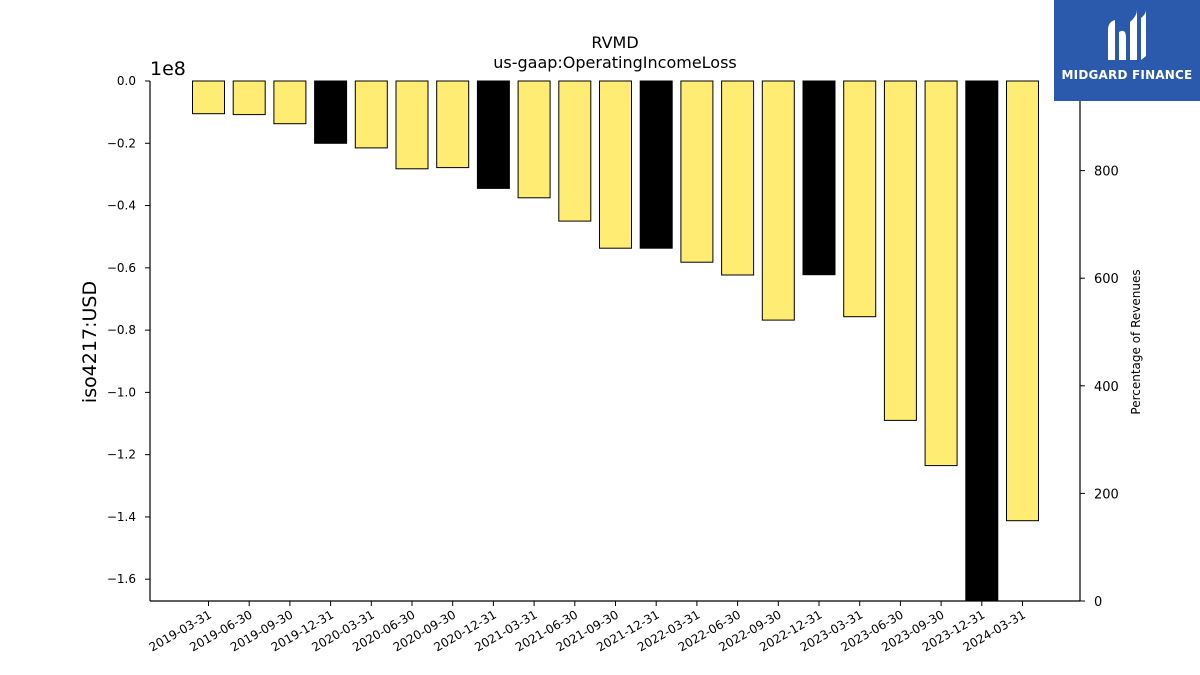 The width and height of the screenshot is (1200, 675). Describe the element at coordinates (1106, 279) in the screenshot. I see `y2-tick-label: 600` at that location.